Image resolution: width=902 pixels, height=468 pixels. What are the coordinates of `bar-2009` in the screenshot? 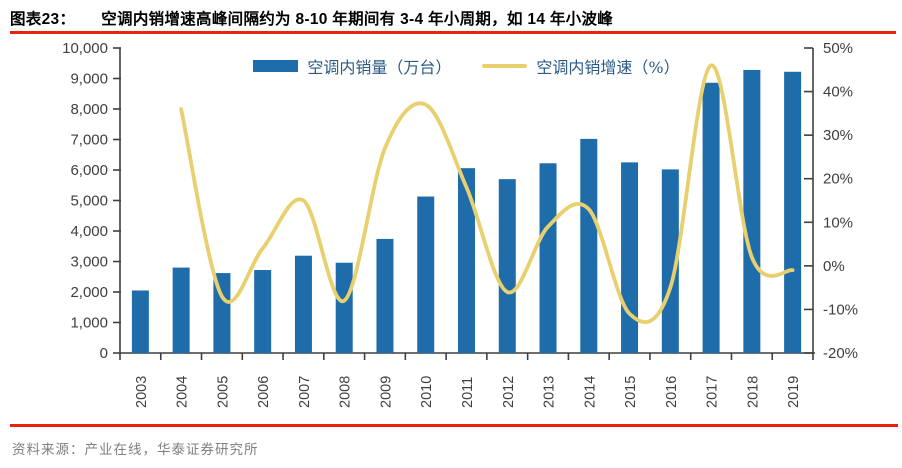 It's located at (385, 295).